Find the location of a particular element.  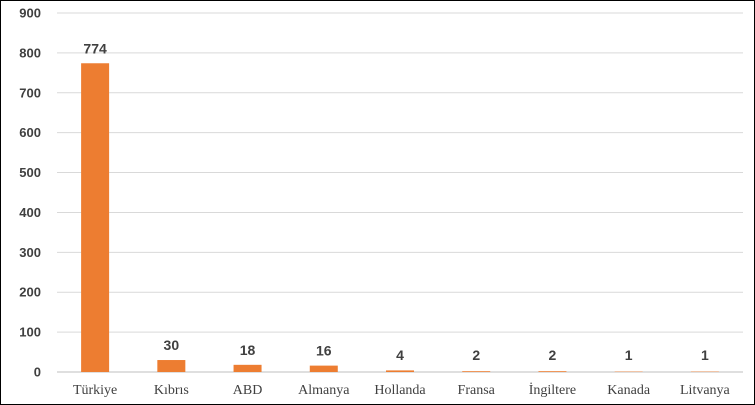

x-tick-label: ABD is located at coordinates (248, 390).